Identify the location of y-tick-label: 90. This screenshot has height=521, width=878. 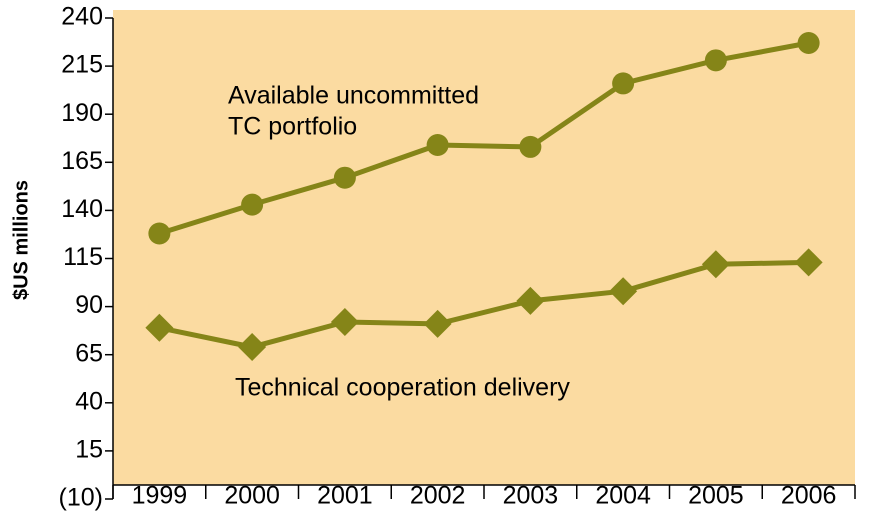
(89, 305).